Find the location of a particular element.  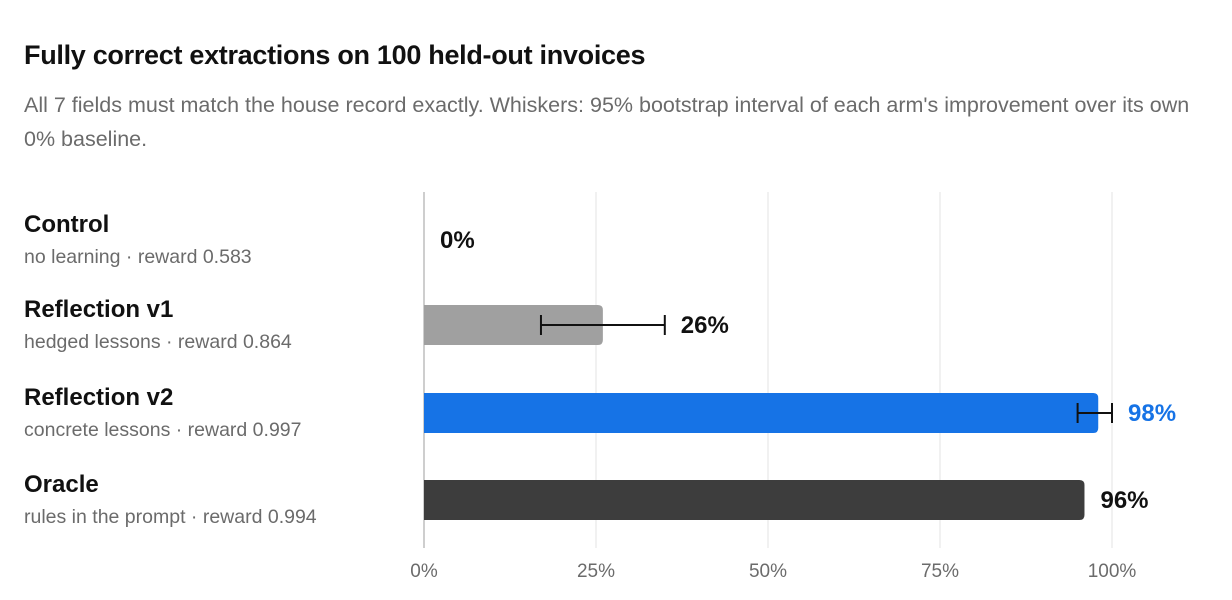

x-tick-label-0: 0% is located at coordinates (424, 571).